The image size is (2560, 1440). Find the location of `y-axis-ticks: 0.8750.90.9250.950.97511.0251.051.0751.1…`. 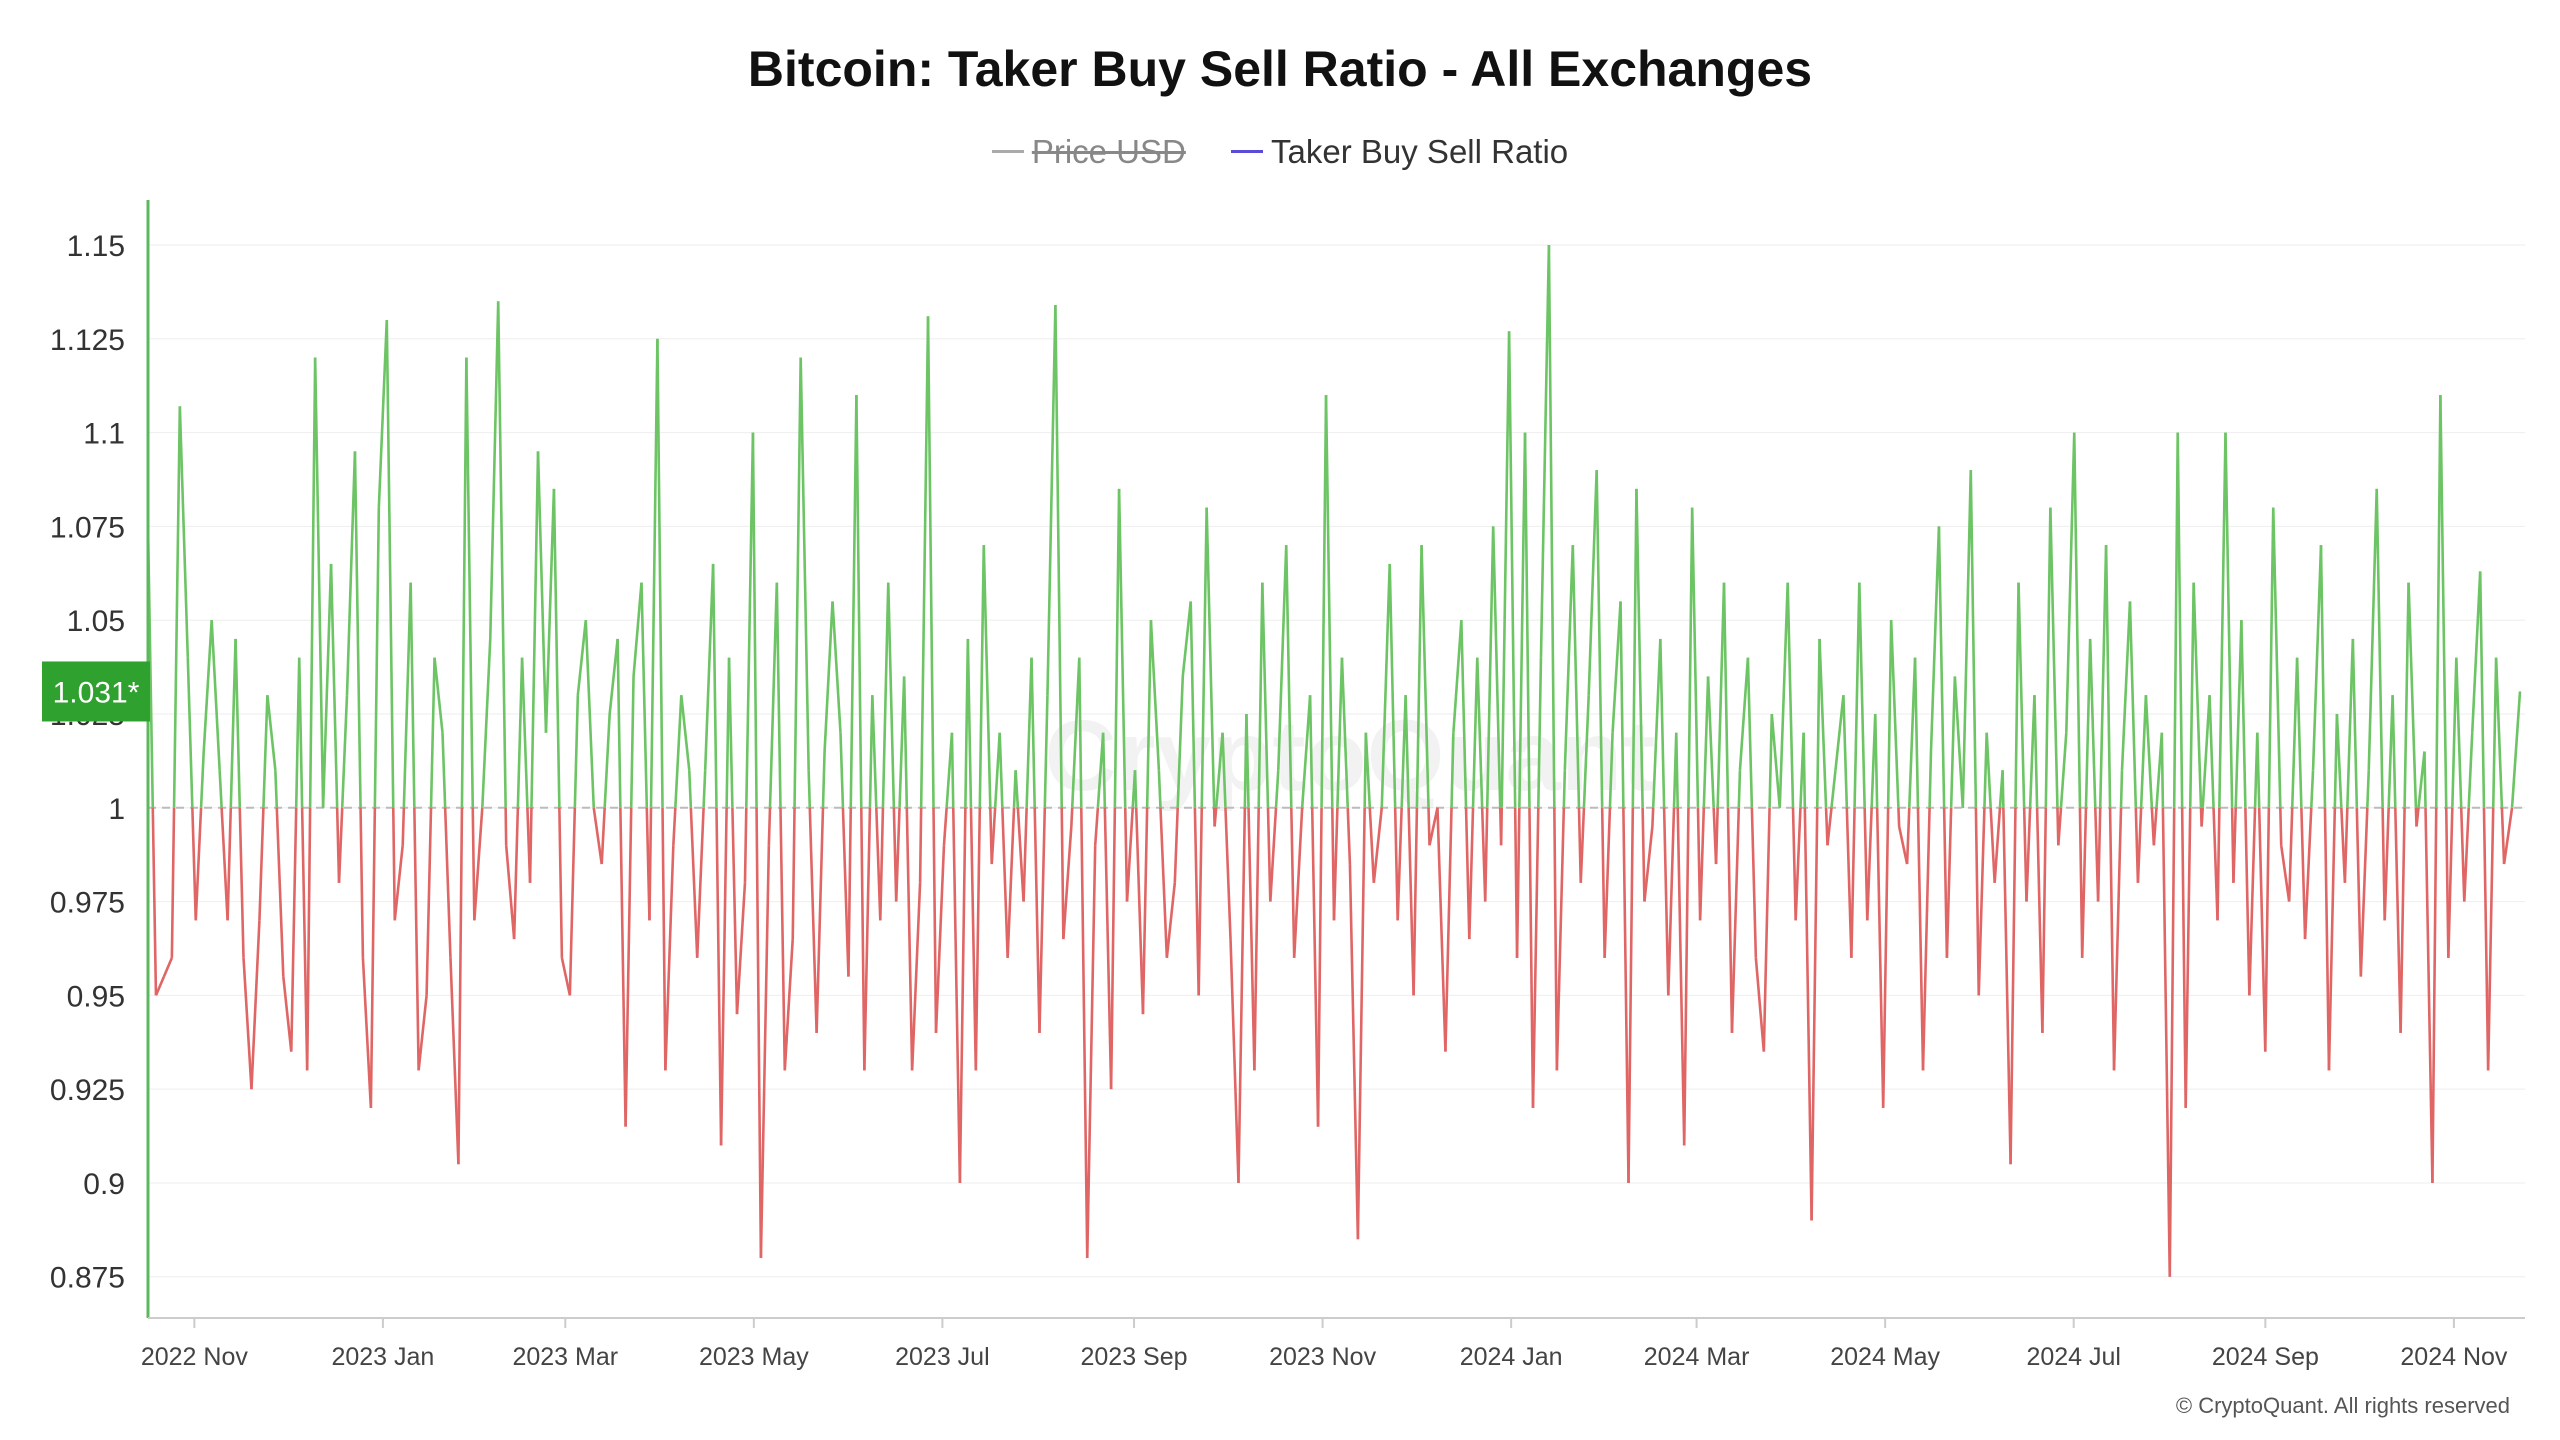

y-axis-ticks: 0.8750.90.9250.950.97511.0251.051.0751.1… is located at coordinates (87, 762).